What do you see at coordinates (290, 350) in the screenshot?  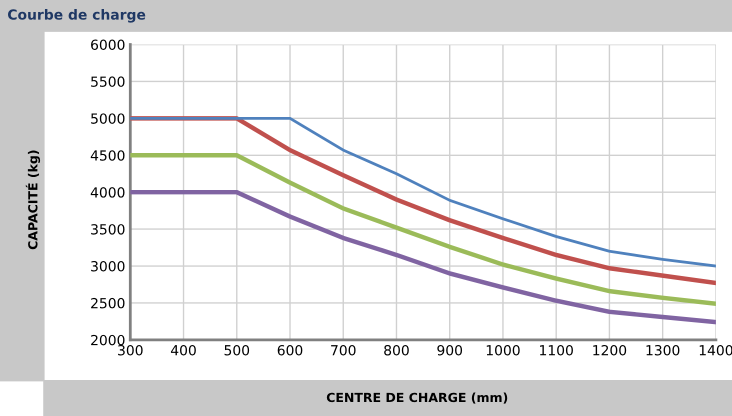 I see `x-tick-label: 600` at bounding box center [290, 350].